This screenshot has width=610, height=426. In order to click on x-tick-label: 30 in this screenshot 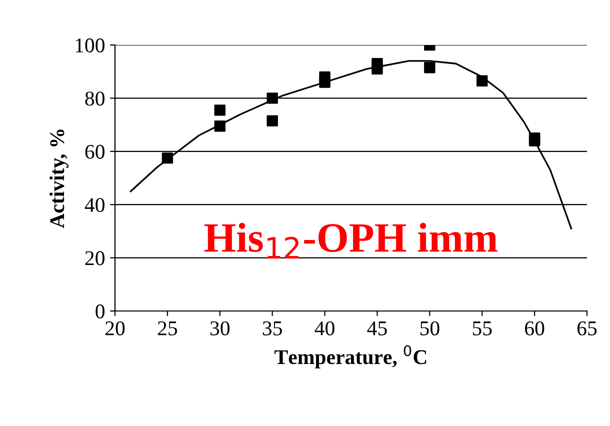, I will do `click(220, 328)`.